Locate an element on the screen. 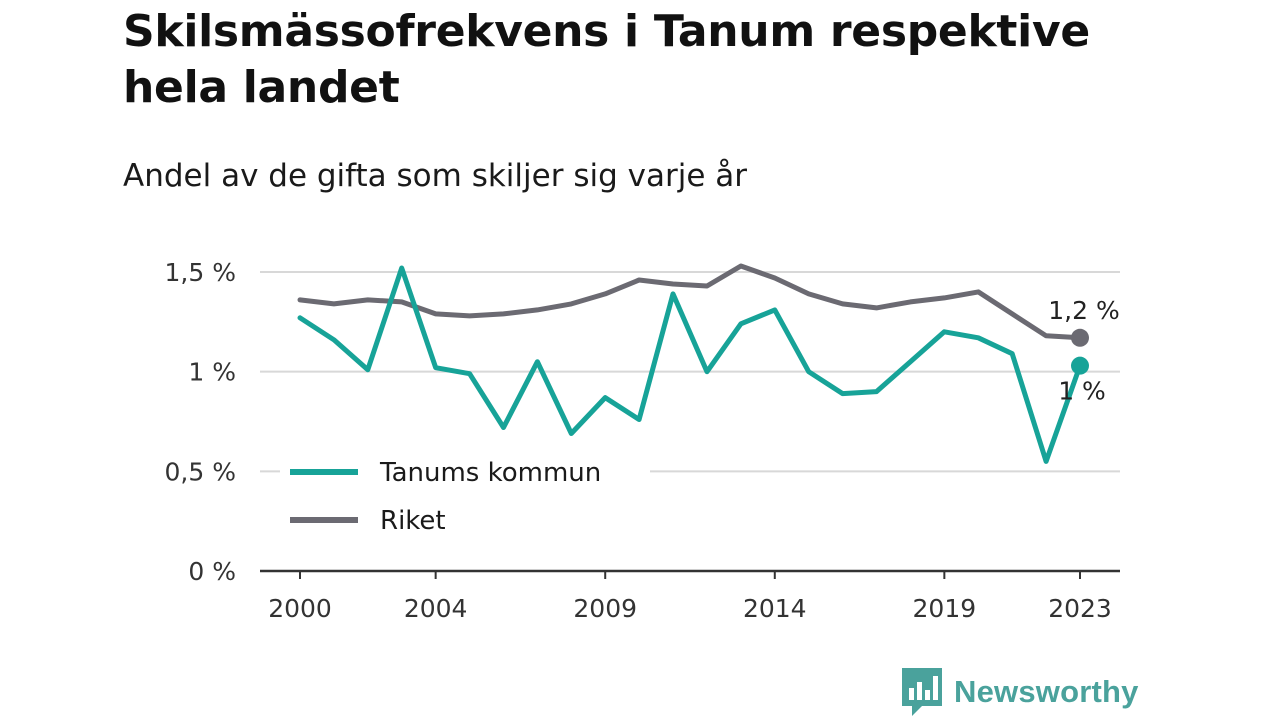 The image size is (1280, 720). legend-background is located at coordinates (465, 498).